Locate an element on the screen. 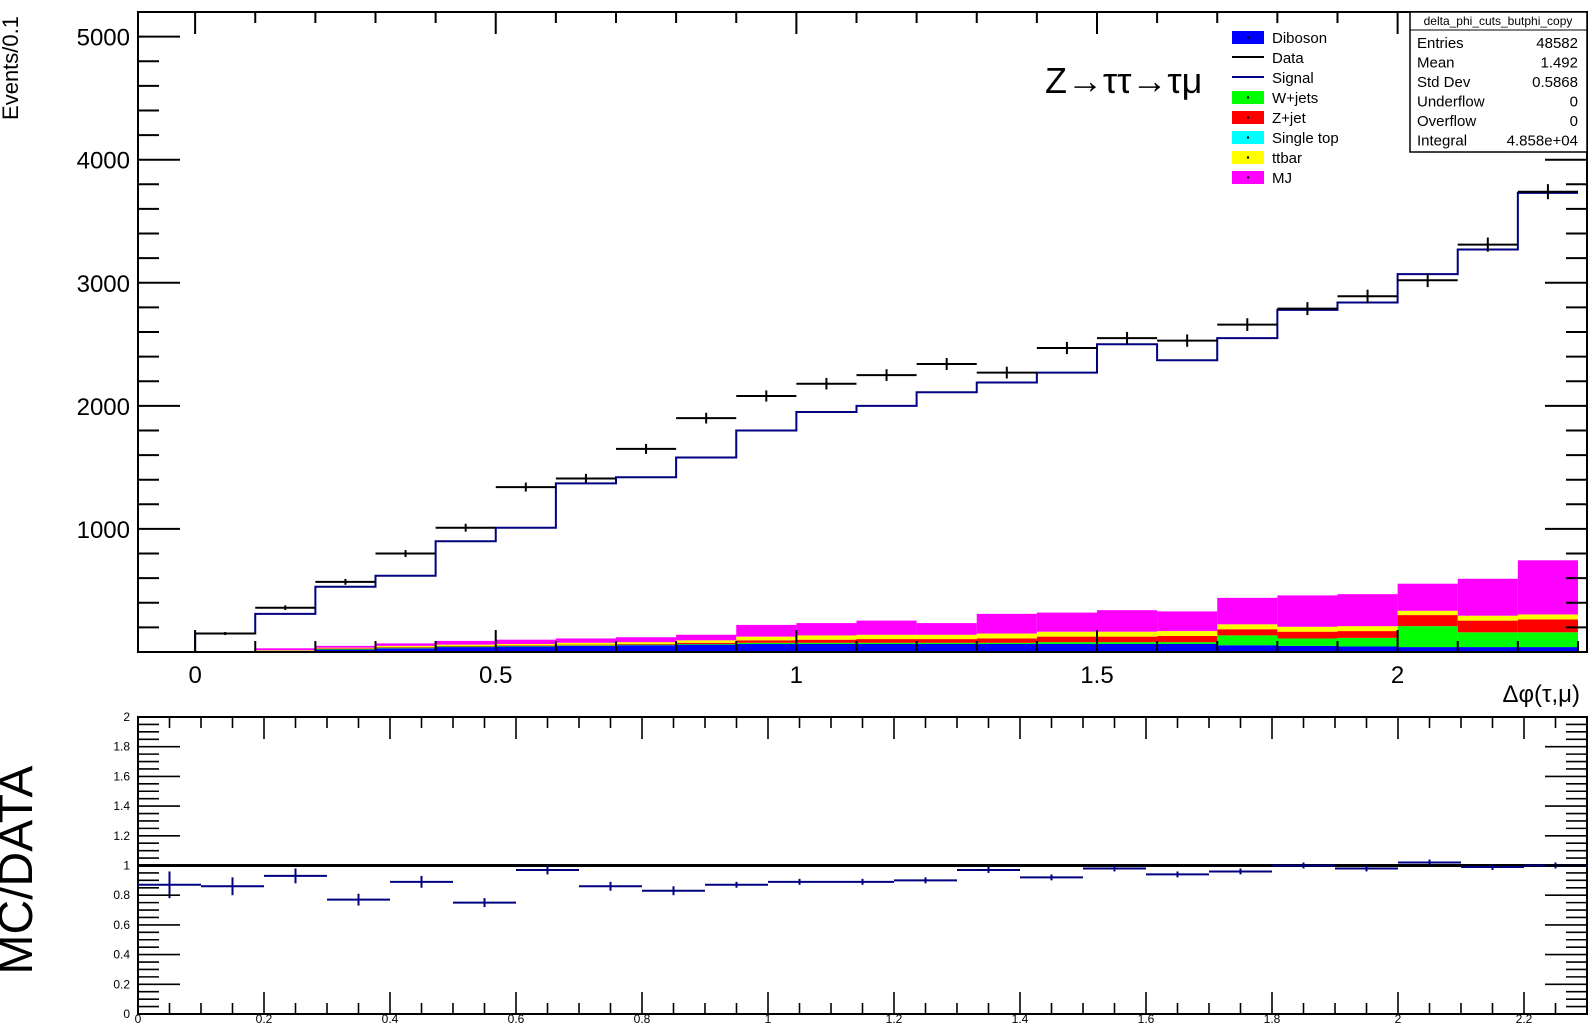 The width and height of the screenshot is (1593, 1024). ratio-x-tick-label: 0.8 is located at coordinates (642, 1018).